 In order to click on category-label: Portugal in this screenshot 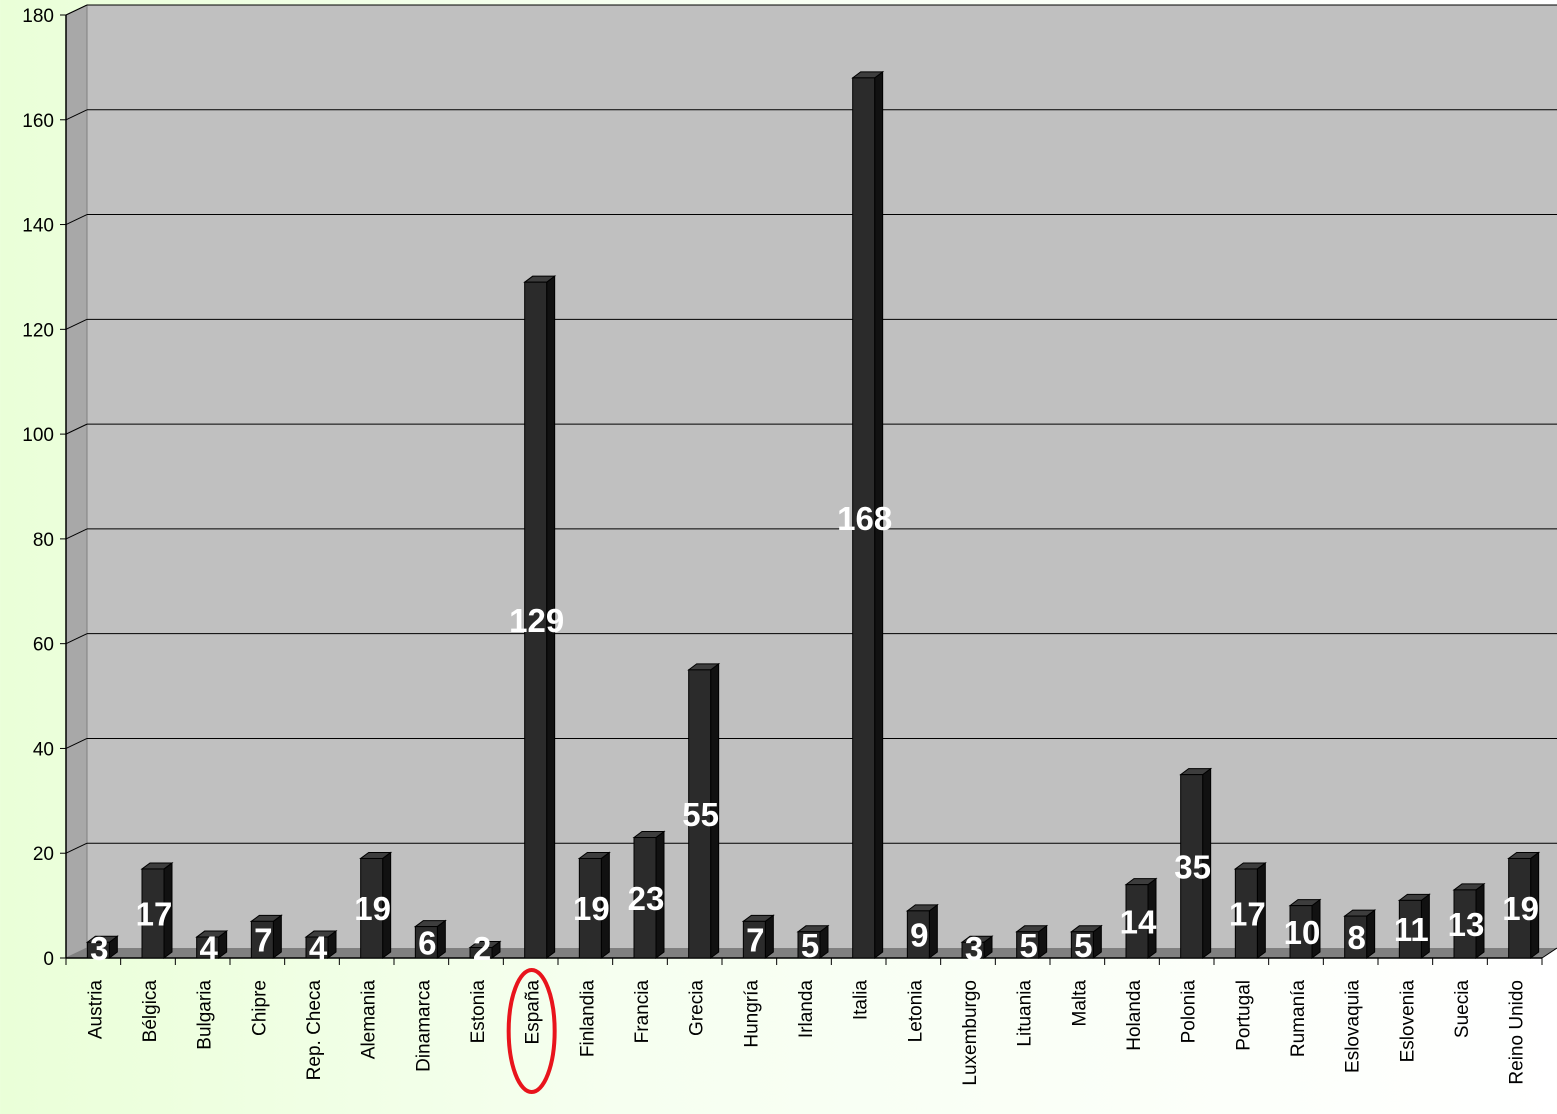, I will do `click(1243, 1015)`.